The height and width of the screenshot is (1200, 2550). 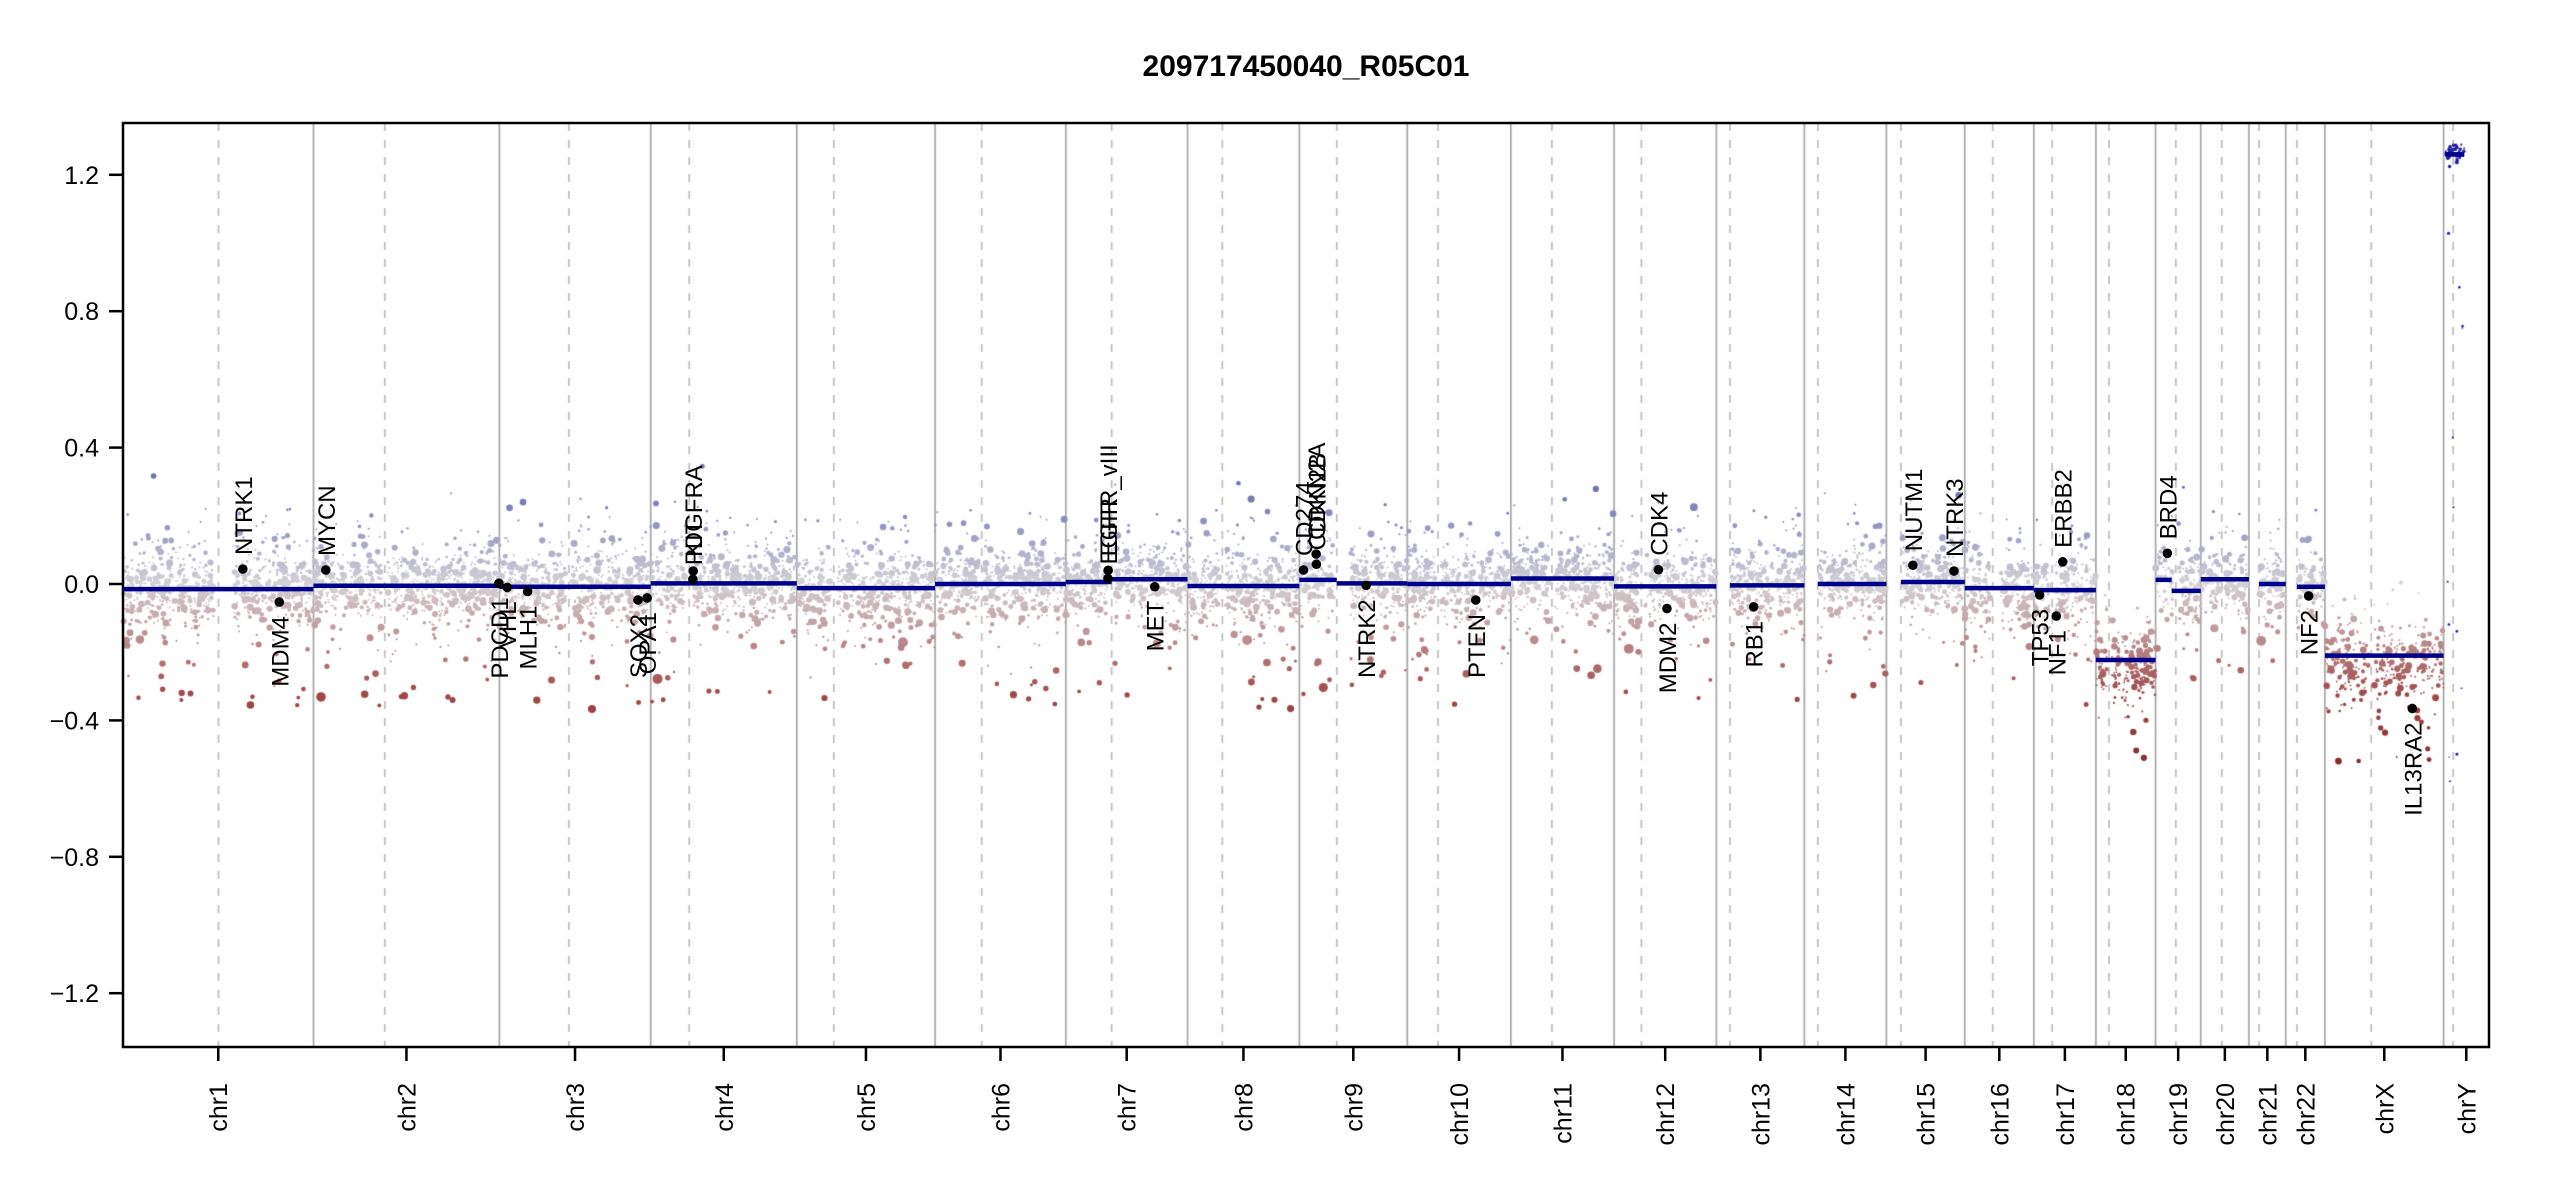 What do you see at coordinates (1954, 571) in the screenshot?
I see `gene-dot-NTRK3` at bounding box center [1954, 571].